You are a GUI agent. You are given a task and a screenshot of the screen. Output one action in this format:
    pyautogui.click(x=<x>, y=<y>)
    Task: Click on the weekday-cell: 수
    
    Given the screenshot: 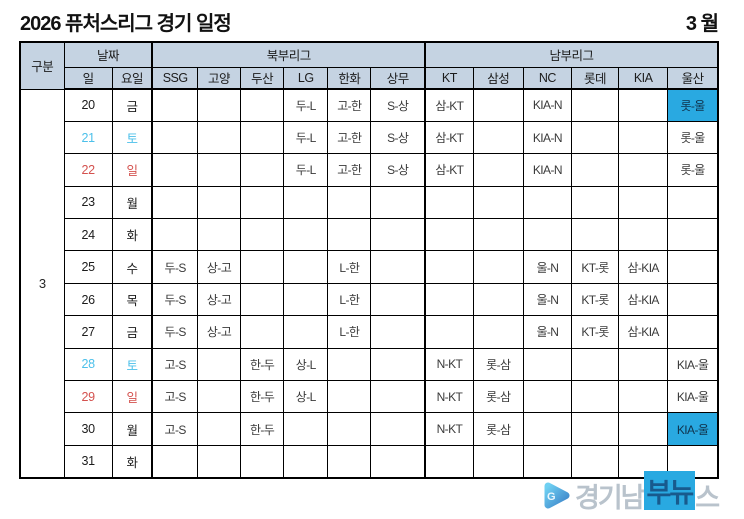 What is the action you would take?
    pyautogui.click(x=132, y=267)
    